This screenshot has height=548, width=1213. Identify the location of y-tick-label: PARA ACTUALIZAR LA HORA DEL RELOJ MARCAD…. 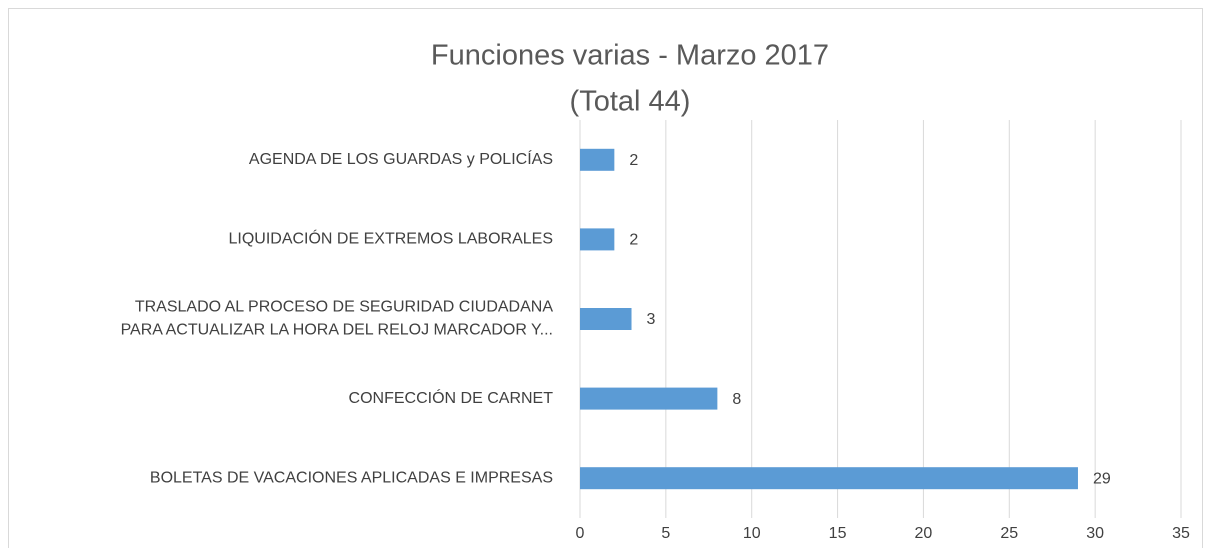
(337, 330).